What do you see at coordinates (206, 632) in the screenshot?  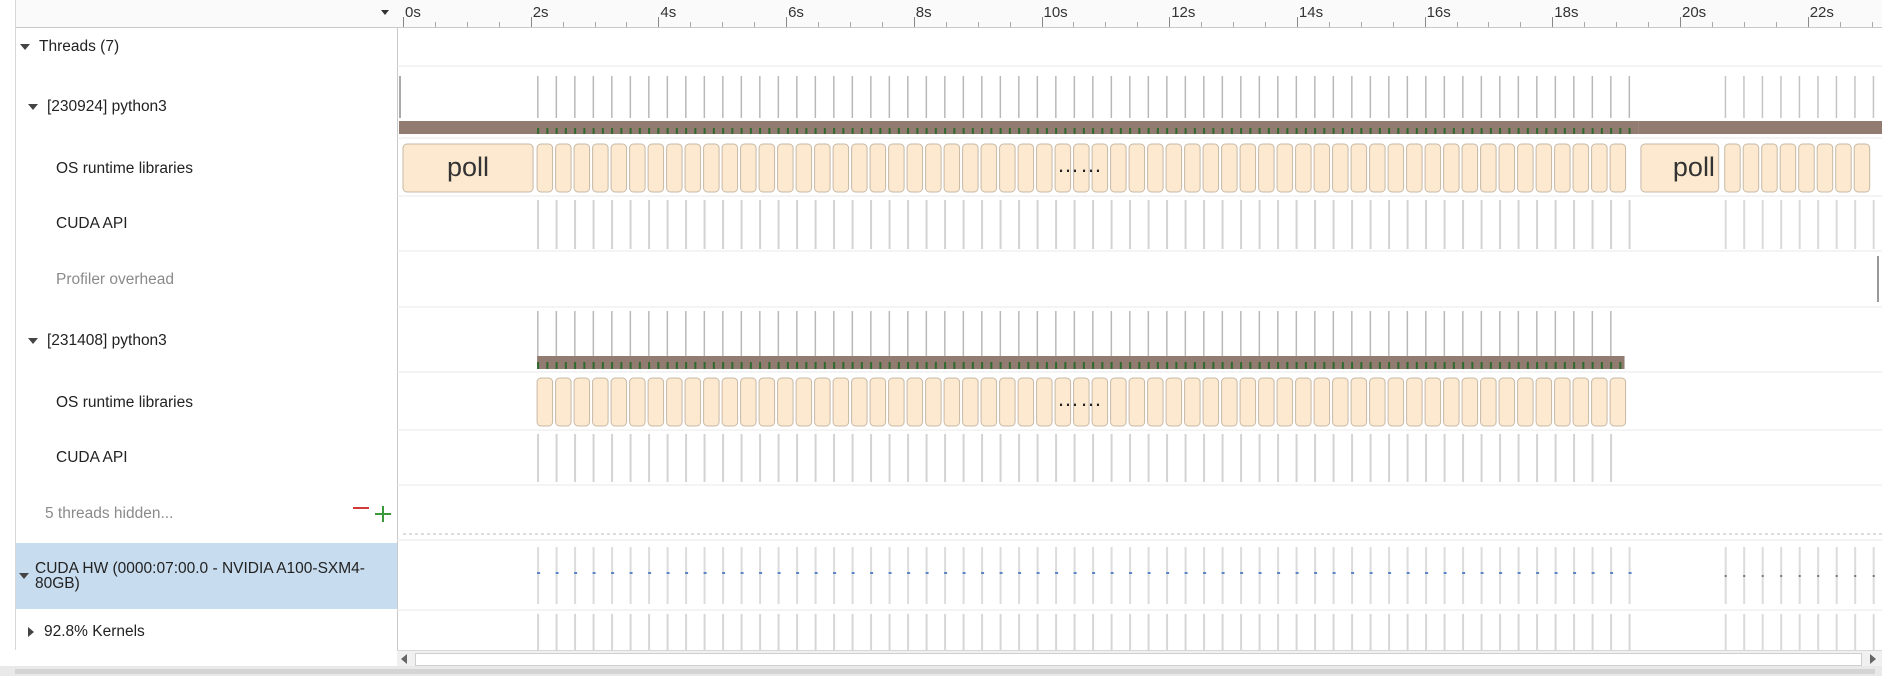 I see `tree-row-kernels: 92.8% Kernels` at bounding box center [206, 632].